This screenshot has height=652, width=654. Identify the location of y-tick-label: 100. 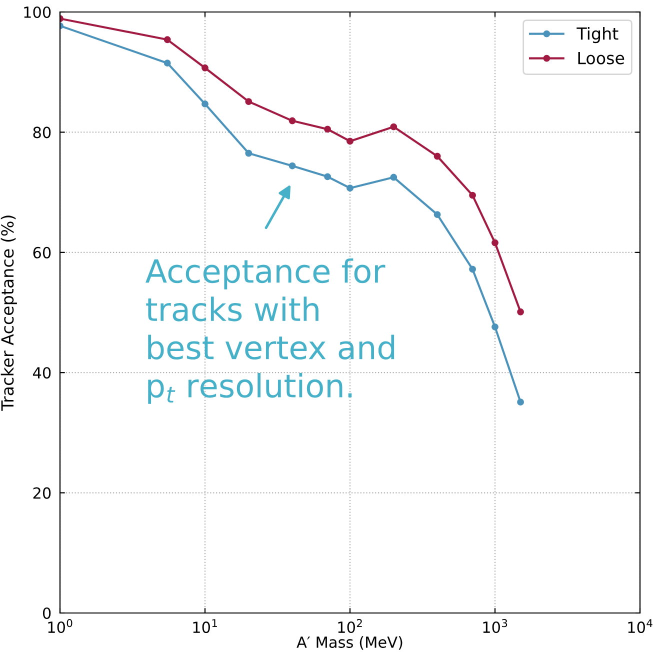
(37, 12).